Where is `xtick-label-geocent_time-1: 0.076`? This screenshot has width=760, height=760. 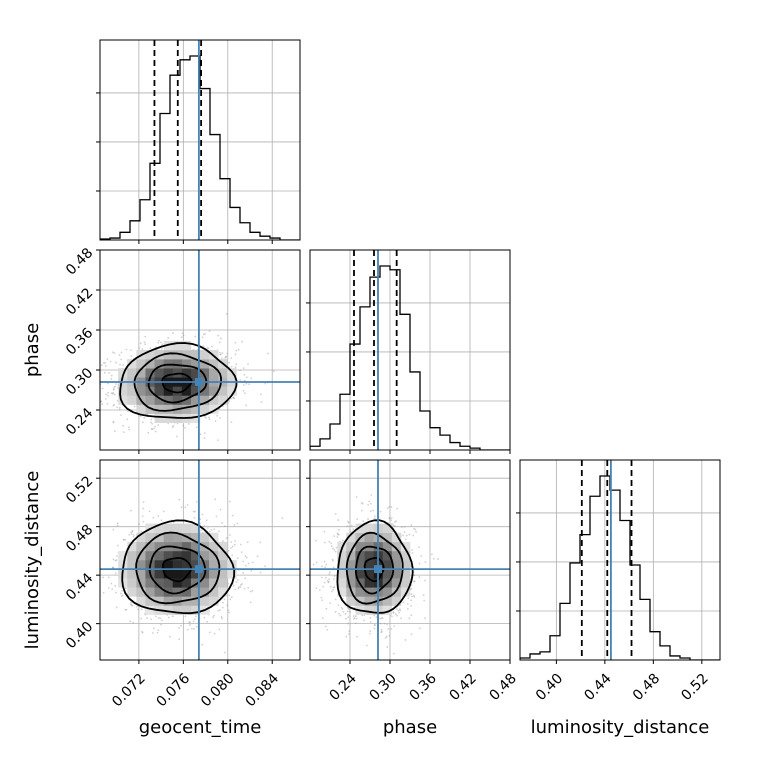 xtick-label-geocent_time-1: 0.076 is located at coordinates (174, 691).